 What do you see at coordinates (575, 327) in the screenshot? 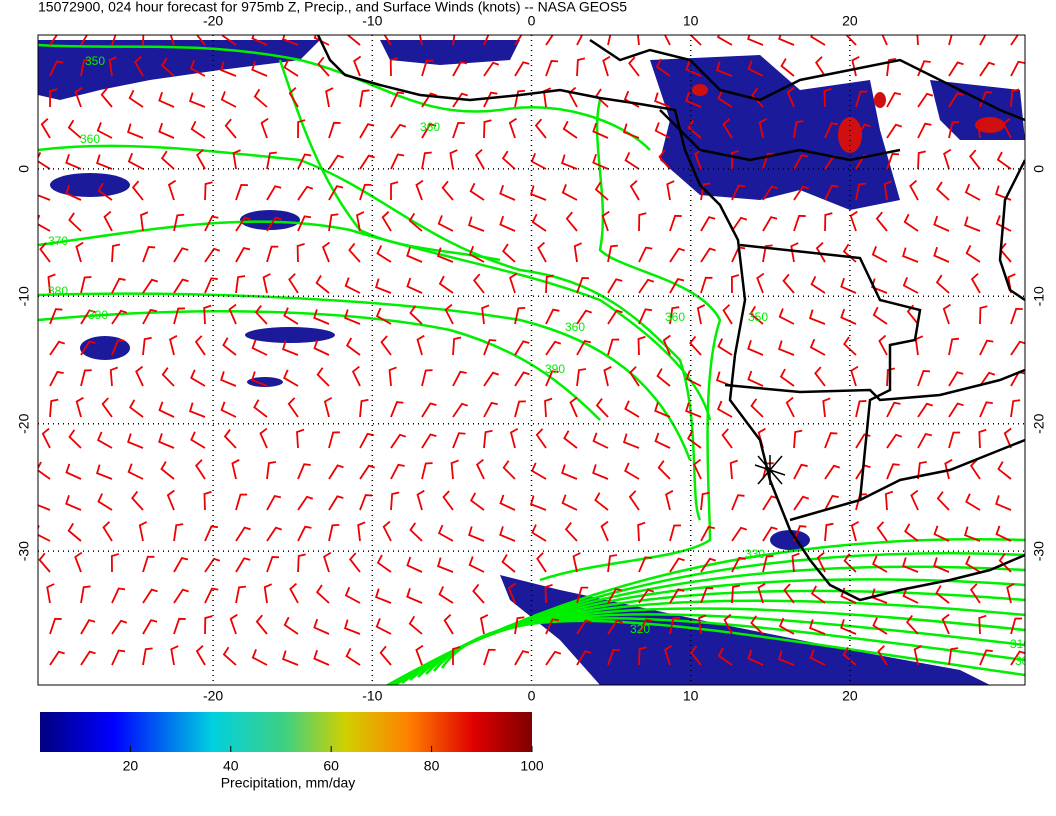
I see `contour-label: 360` at bounding box center [575, 327].